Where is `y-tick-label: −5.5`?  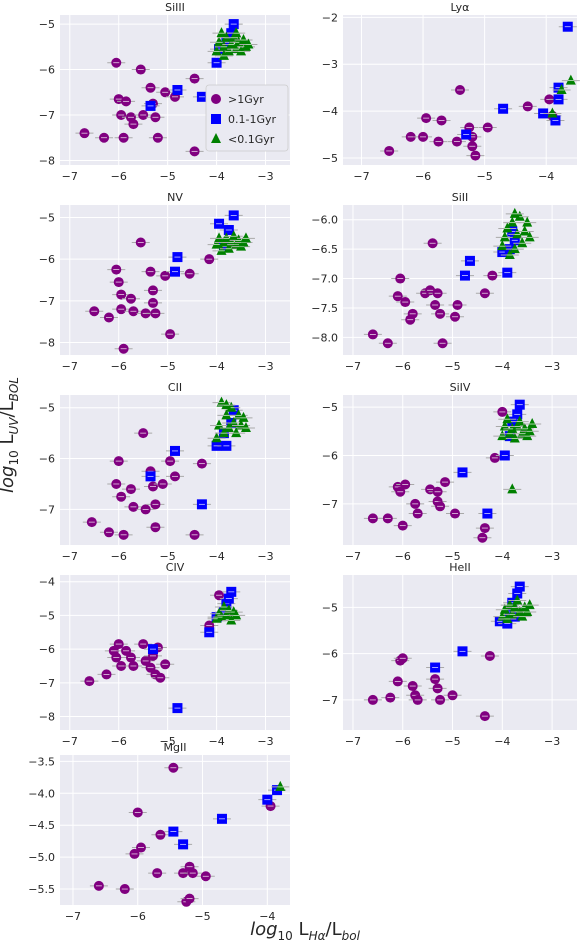 y-tick-label: −5.5 is located at coordinates (41, 889).